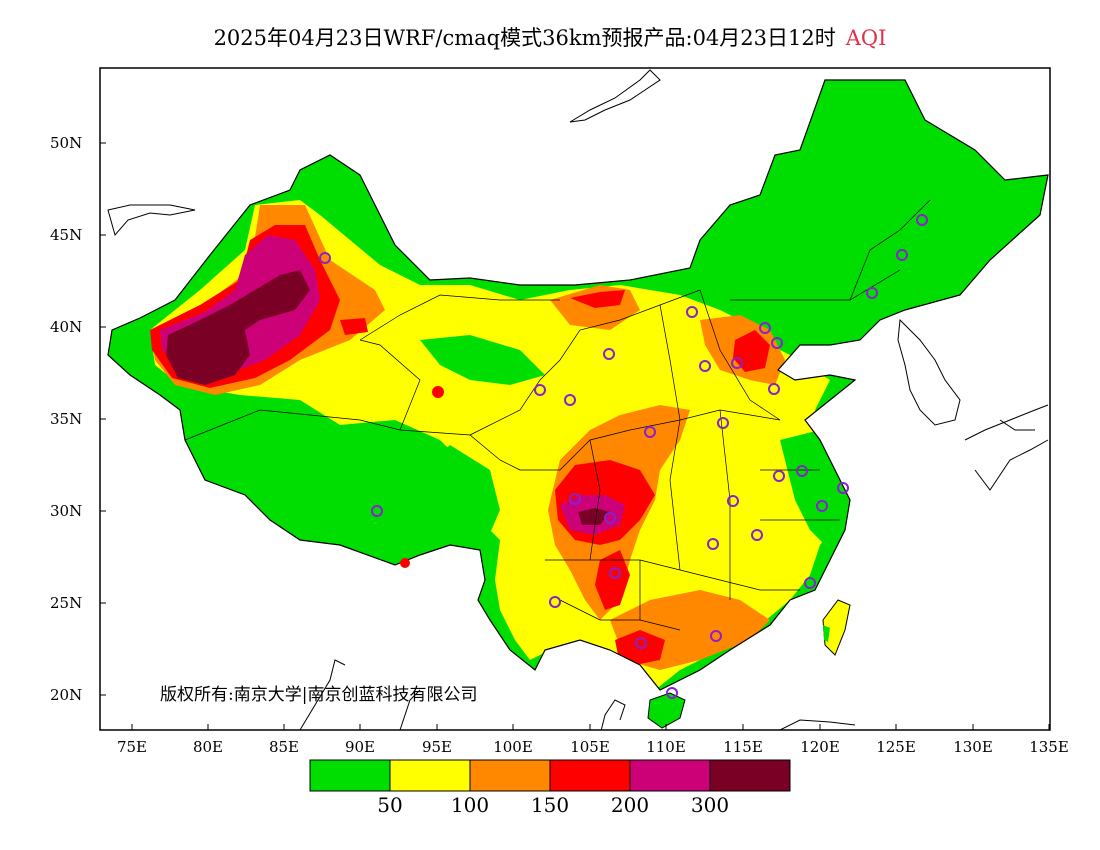 The image size is (1100, 850). I want to click on copyright-text: 版权所有:南京大学|南京创蓝科技有限公司, so click(319, 695).